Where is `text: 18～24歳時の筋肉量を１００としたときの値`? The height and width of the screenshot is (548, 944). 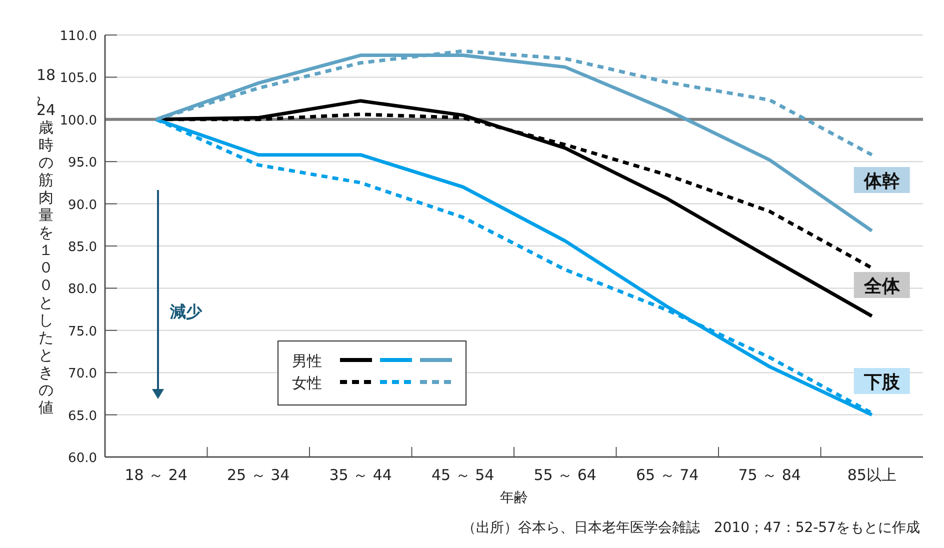 text: 18～24歳時の筋肉量を１００としたときの値 is located at coordinates (43, 241).